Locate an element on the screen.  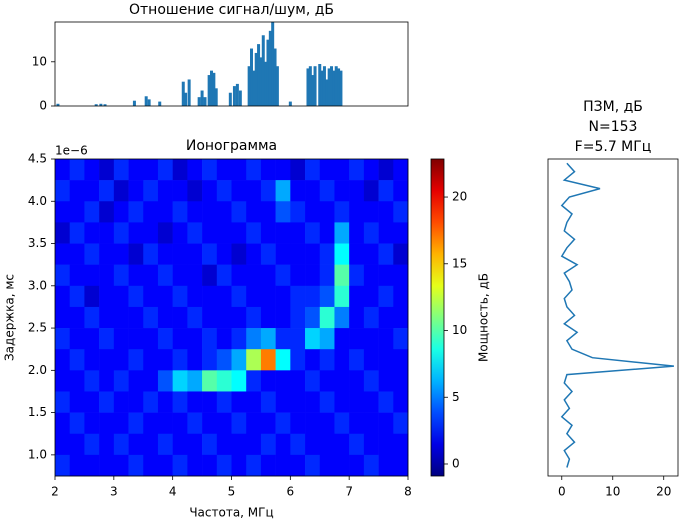
x-tick-label: 5 is located at coordinates (232, 492).